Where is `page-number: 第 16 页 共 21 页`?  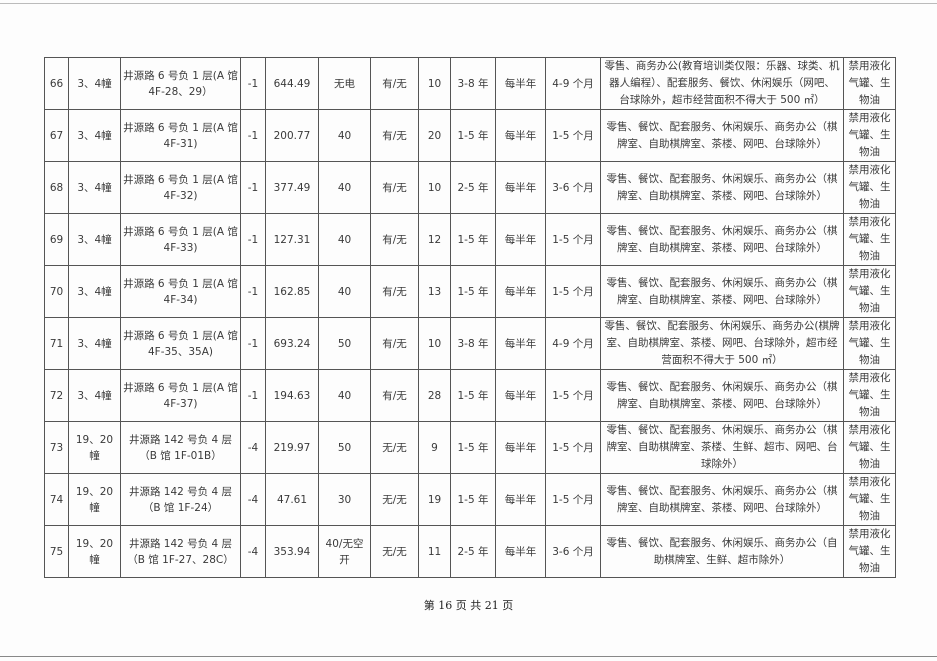 page-number: 第 16 页 共 21 页 is located at coordinates (468, 605).